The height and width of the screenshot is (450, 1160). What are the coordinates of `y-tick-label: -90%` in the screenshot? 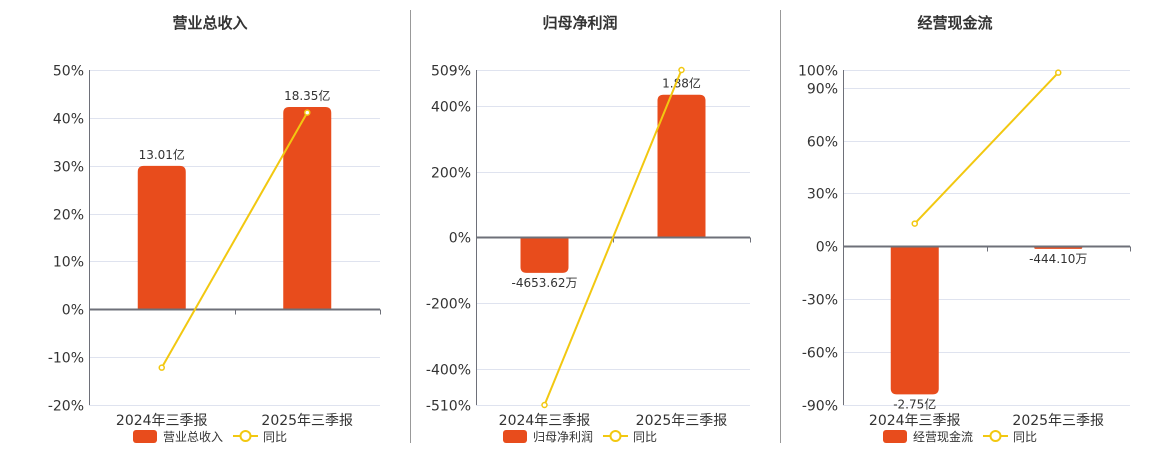 It's located at (820, 407).